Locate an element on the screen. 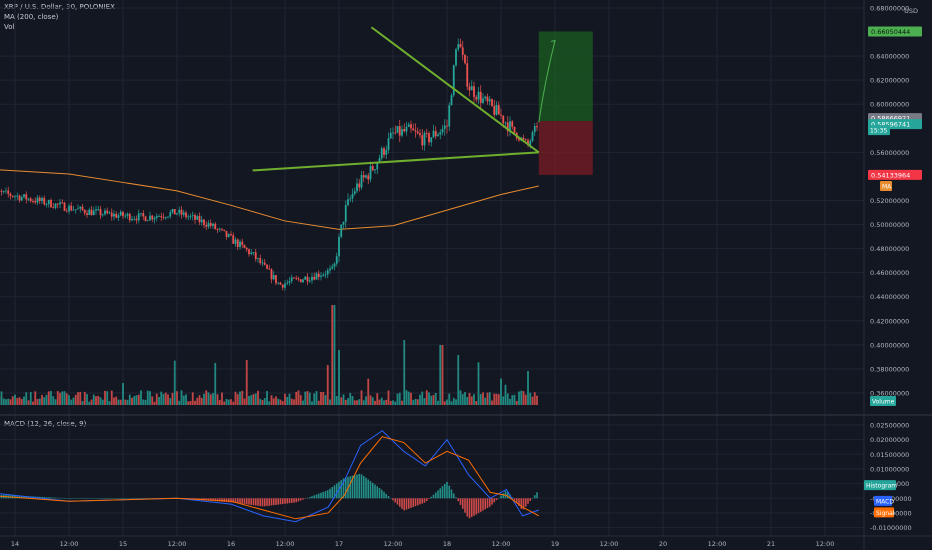 This screenshot has width=932, height=550. time-tick-label: 19 is located at coordinates (555, 544).